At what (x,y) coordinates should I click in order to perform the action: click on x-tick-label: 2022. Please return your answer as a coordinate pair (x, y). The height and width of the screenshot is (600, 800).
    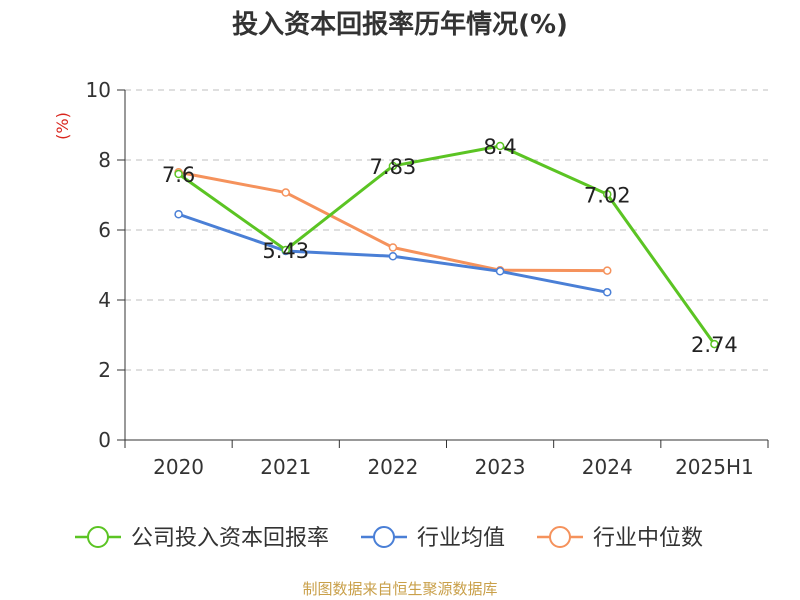
    Looking at the image, I should click on (392, 467).